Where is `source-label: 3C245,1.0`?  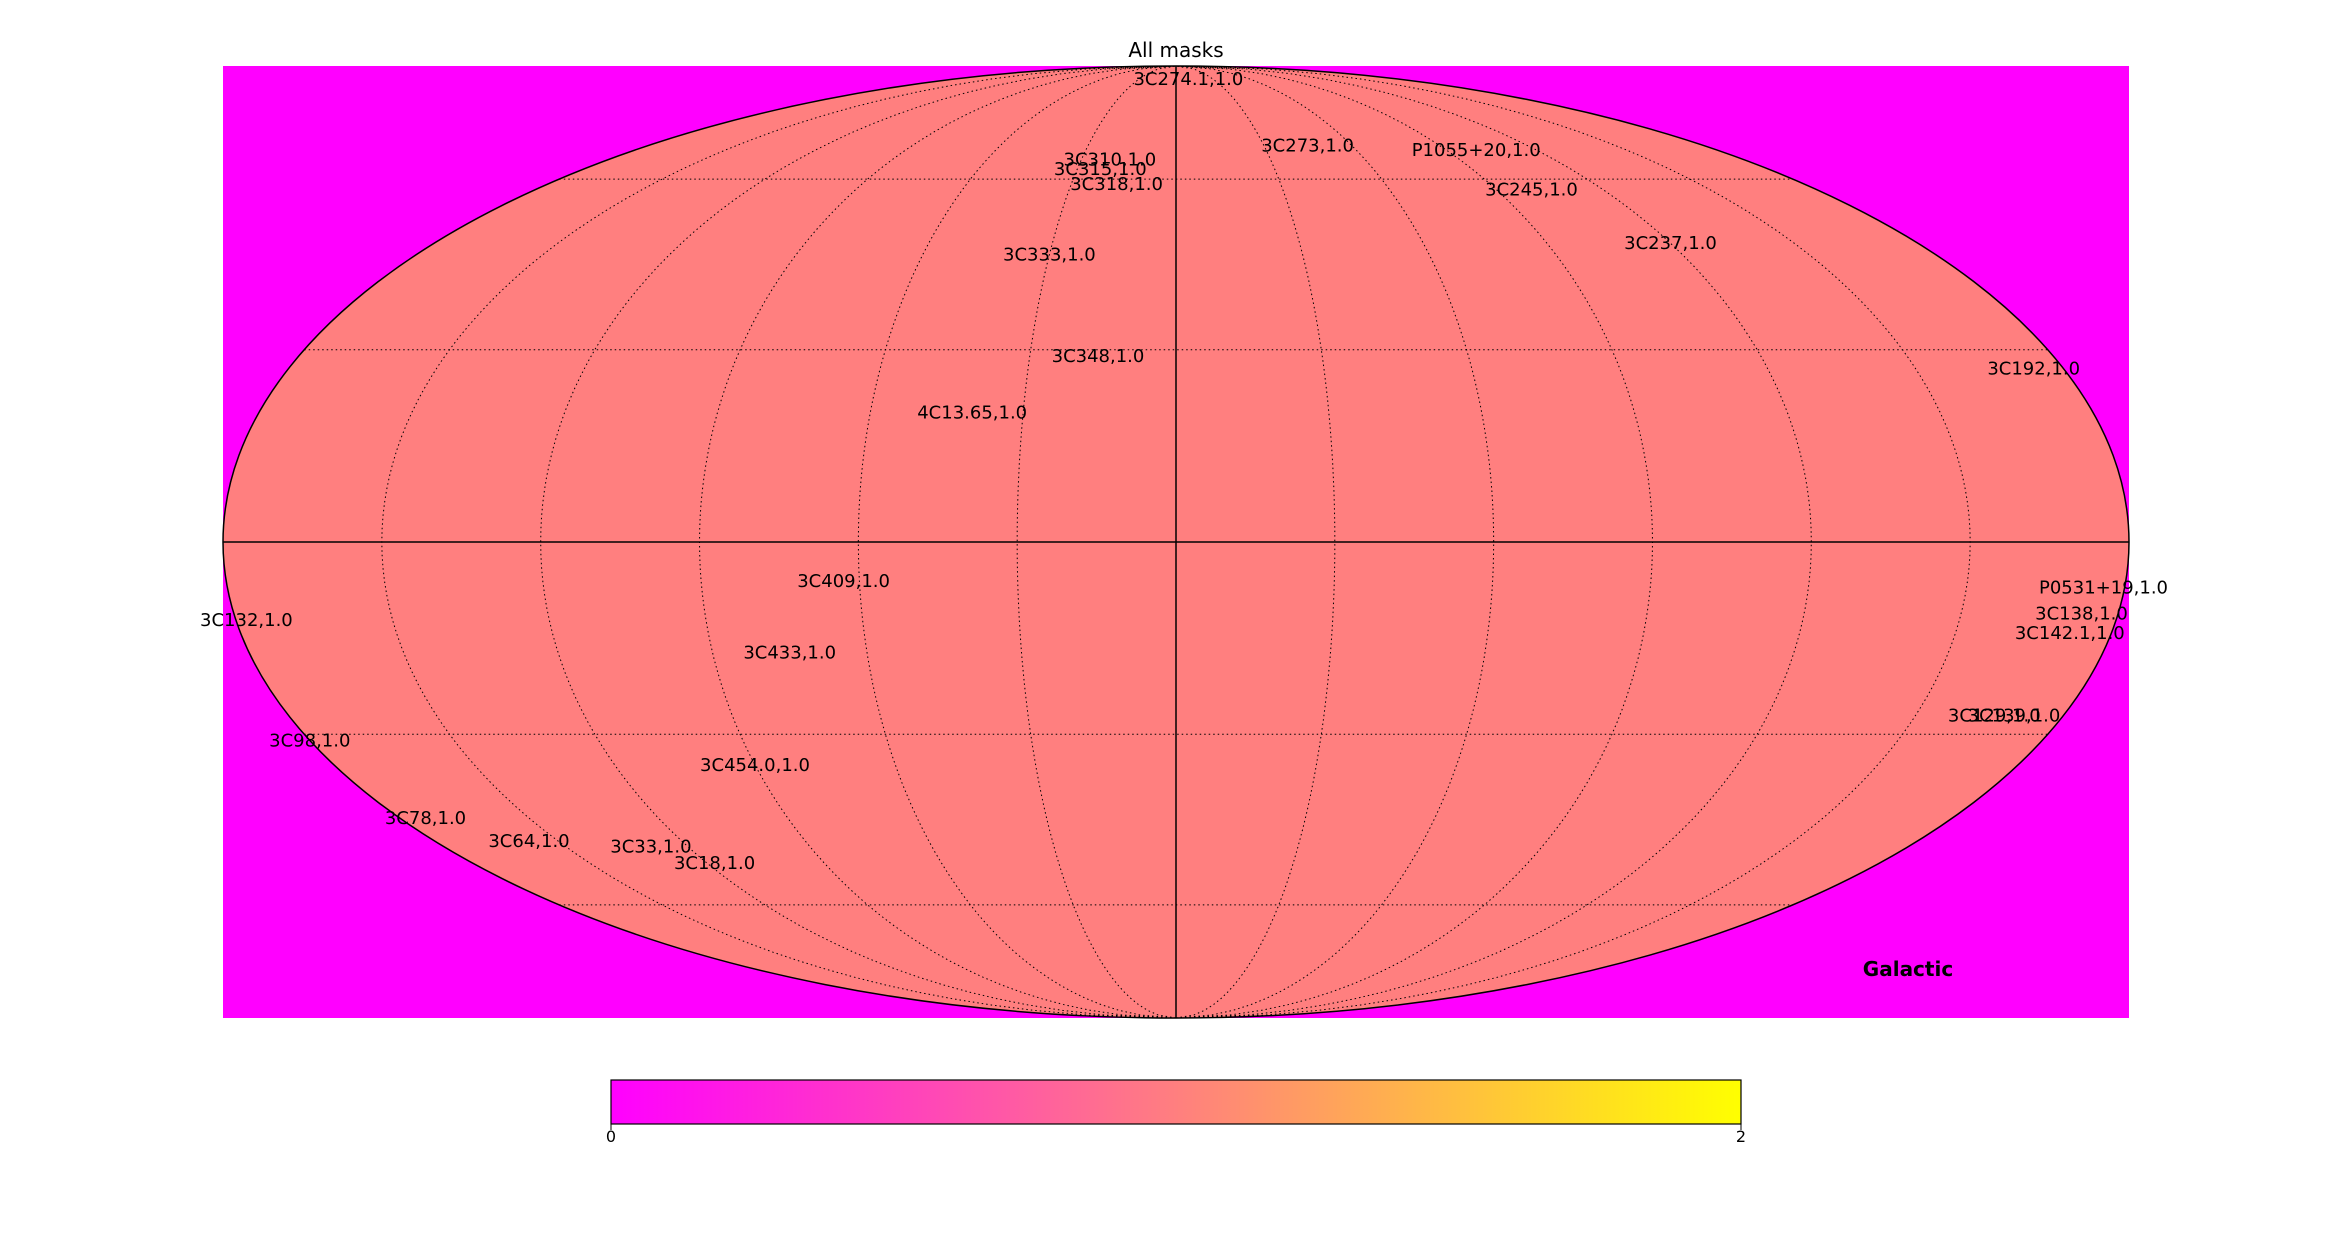 source-label: 3C245,1.0 is located at coordinates (1531, 189).